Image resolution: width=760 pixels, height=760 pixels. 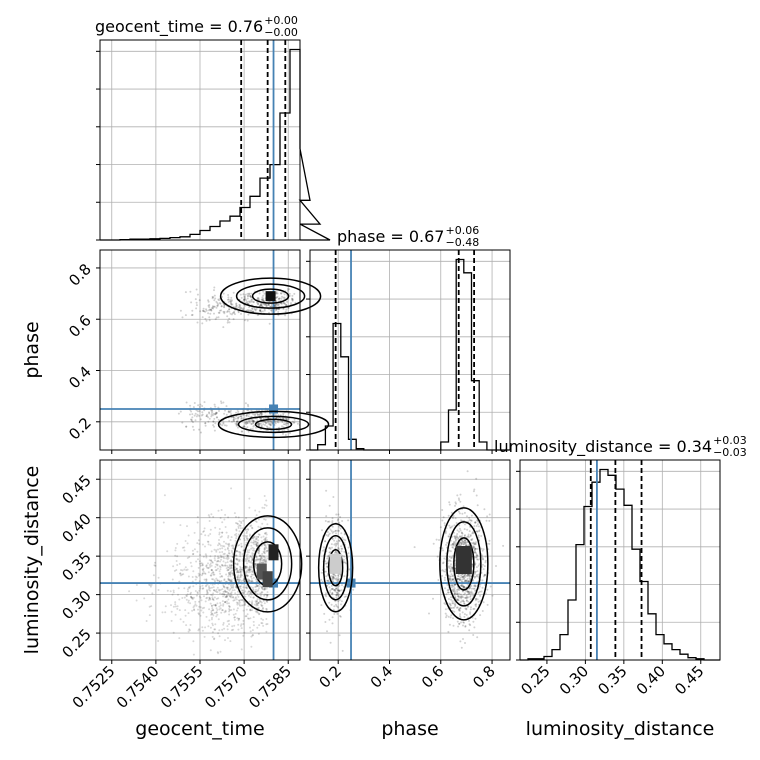 I want to click on truth-marker, so click(x=274, y=409).